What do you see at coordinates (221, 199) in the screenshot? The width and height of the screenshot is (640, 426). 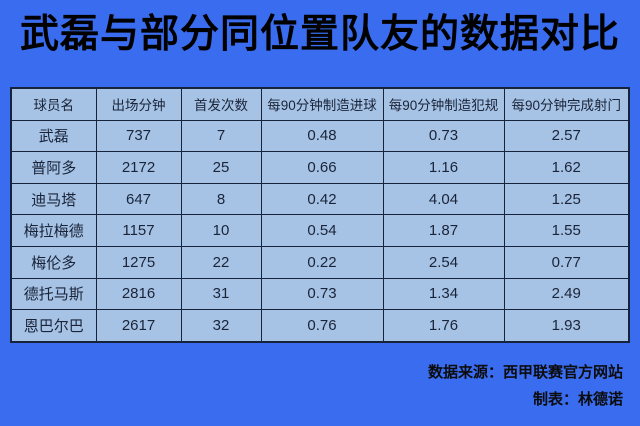 I see `table-cell: 8` at bounding box center [221, 199].